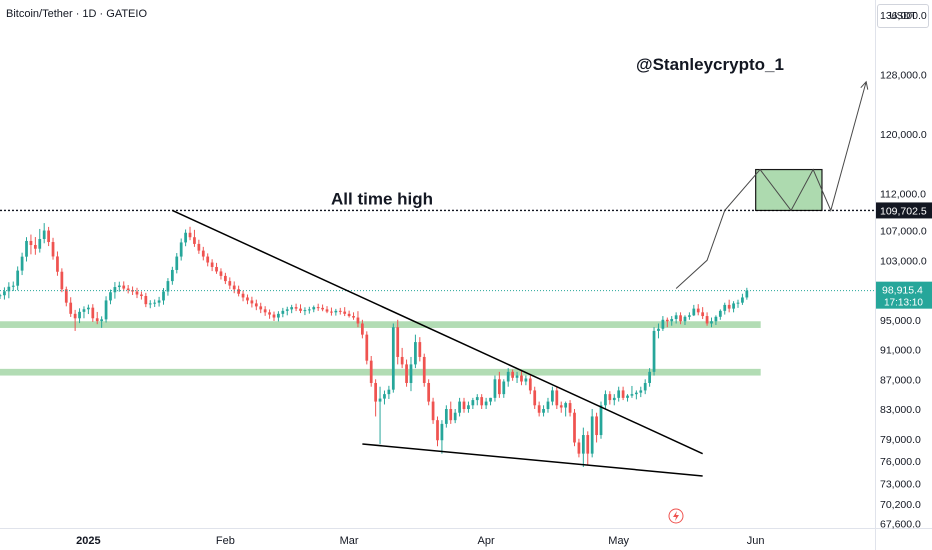  I want to click on price-tick-label: 107,000.0, so click(903, 232).